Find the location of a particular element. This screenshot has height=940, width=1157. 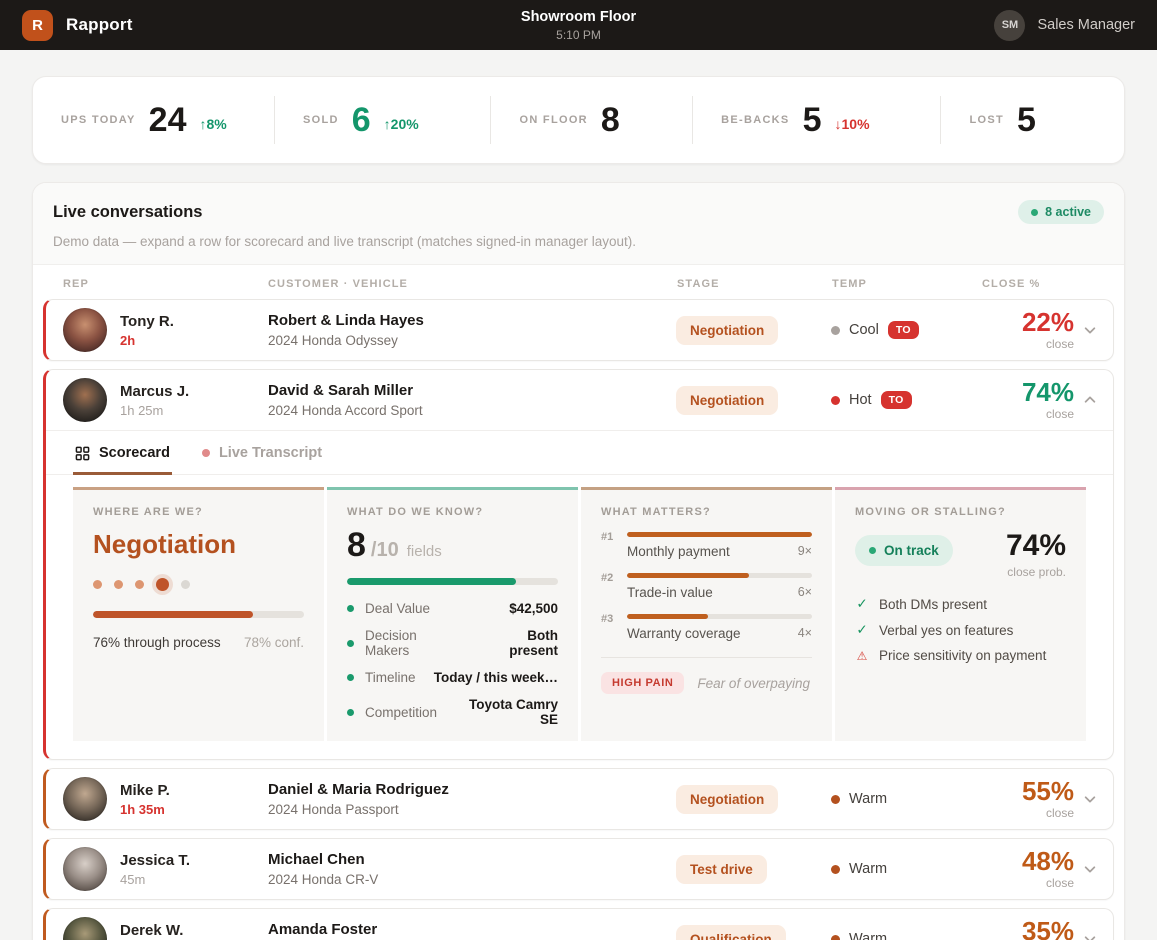

tab-live-transcript: Live Transcript is located at coordinates (262, 453).